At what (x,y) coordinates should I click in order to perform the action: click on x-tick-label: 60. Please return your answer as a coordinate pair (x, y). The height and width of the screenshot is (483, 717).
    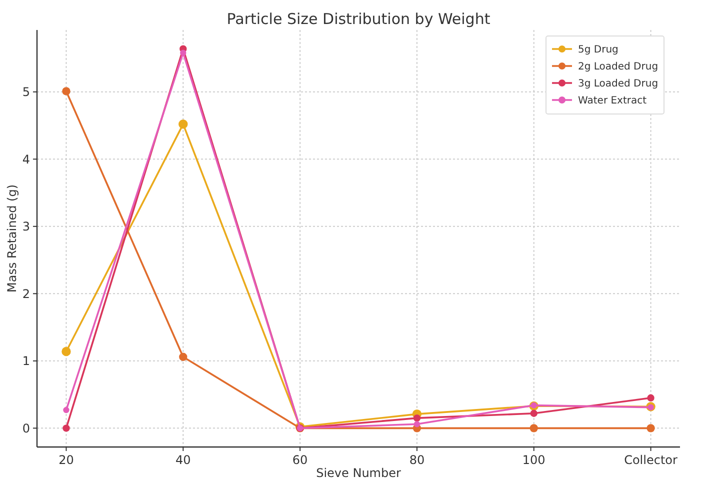
    Looking at the image, I should click on (300, 460).